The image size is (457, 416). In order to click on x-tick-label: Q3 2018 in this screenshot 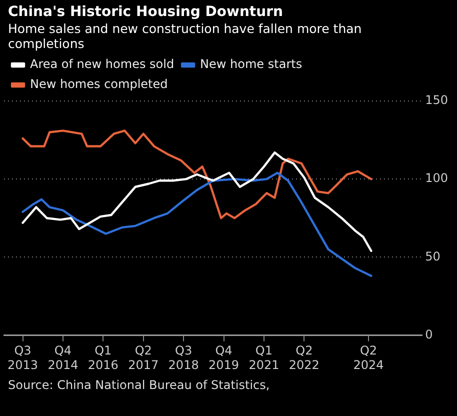, I will do `click(183, 358)`.